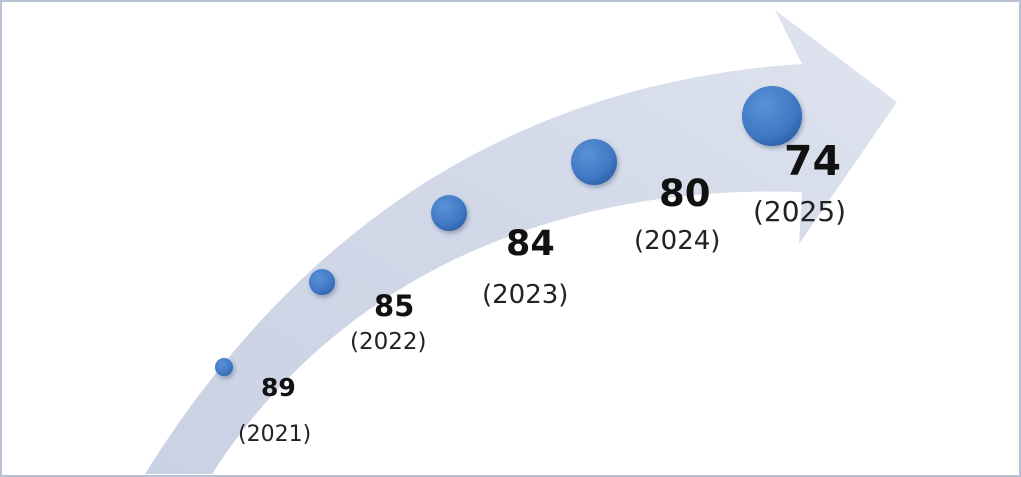 This screenshot has width=1021, height=477. I want to click on milestone-dot-2025, so click(772, 116).